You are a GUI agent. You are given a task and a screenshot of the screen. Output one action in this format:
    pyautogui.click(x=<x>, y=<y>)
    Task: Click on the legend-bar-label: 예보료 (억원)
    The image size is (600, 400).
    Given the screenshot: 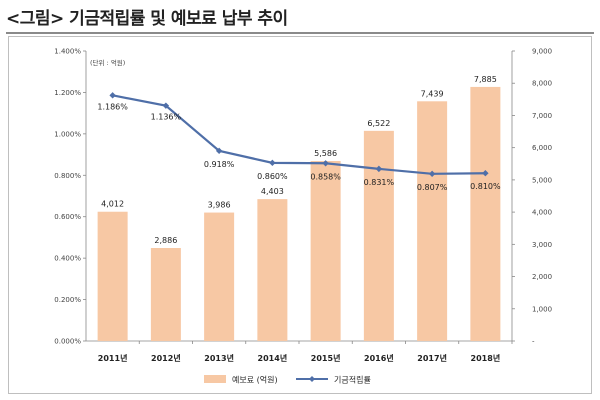 What is the action you would take?
    pyautogui.click(x=255, y=380)
    